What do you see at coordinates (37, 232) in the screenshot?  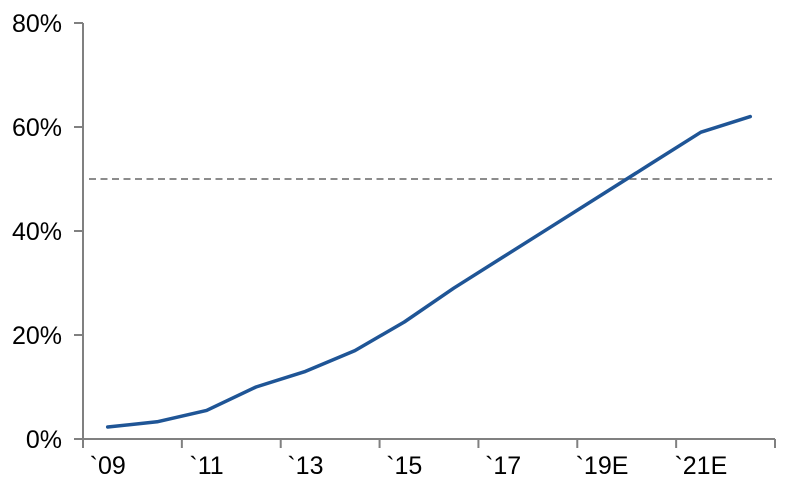 I see `y-tick-label: 40%` at bounding box center [37, 232].